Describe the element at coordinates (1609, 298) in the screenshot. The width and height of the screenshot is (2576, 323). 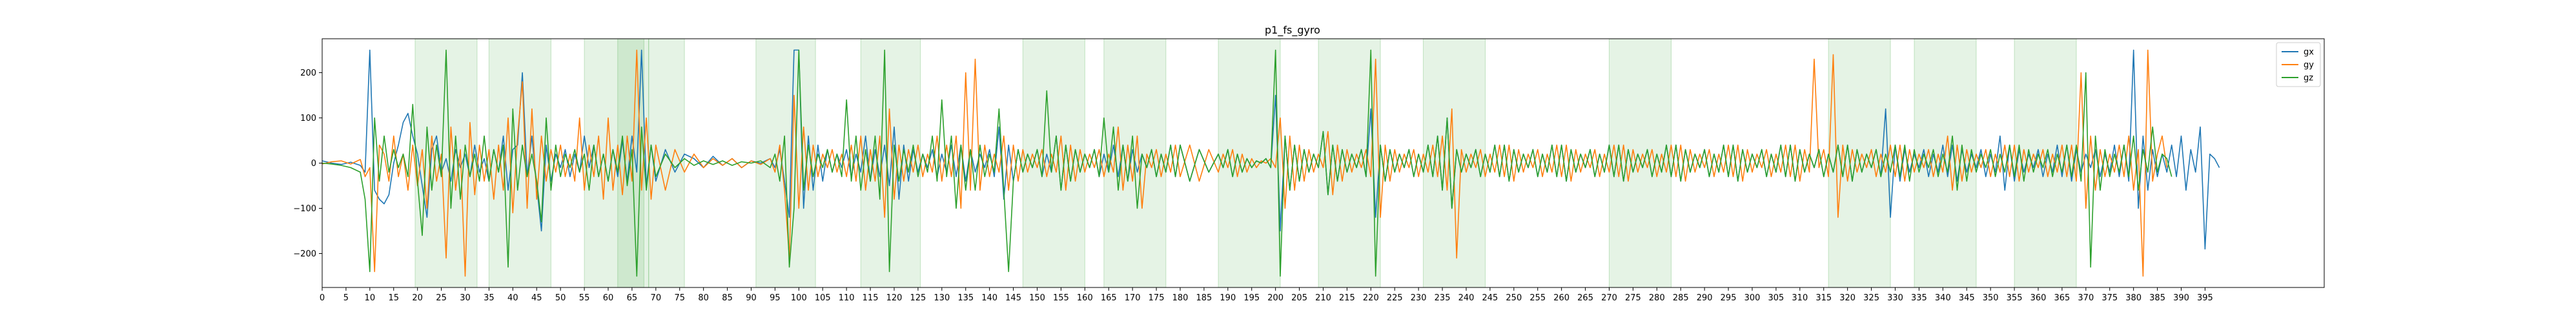
I see `x-tick-label-270: 270` at that location.